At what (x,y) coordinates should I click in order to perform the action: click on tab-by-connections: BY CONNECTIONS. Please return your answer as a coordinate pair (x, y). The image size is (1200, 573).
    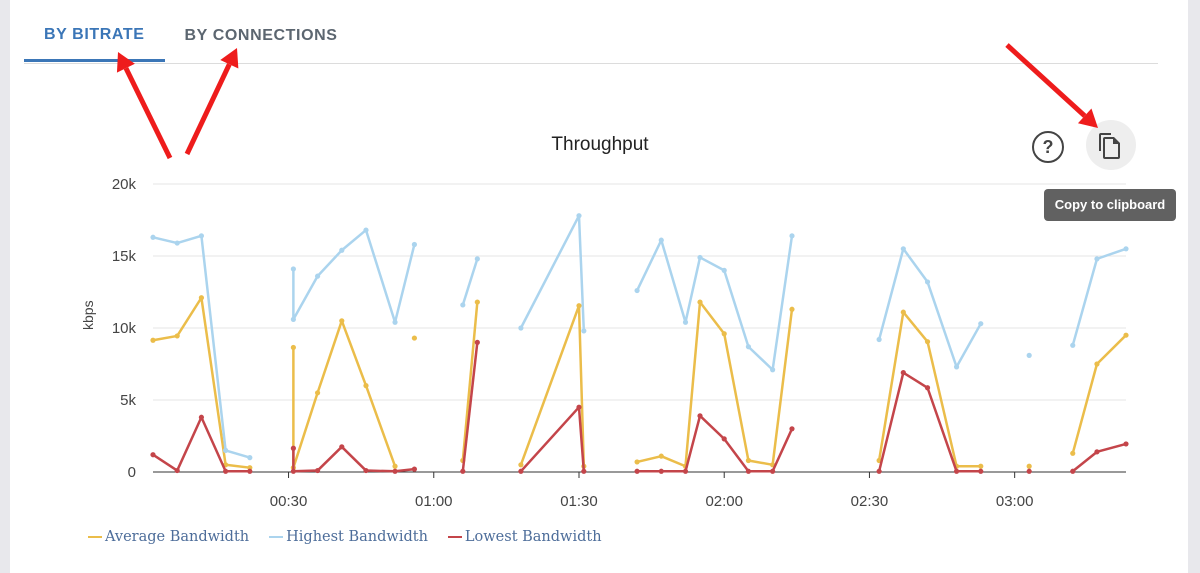
    Looking at the image, I should click on (261, 35).